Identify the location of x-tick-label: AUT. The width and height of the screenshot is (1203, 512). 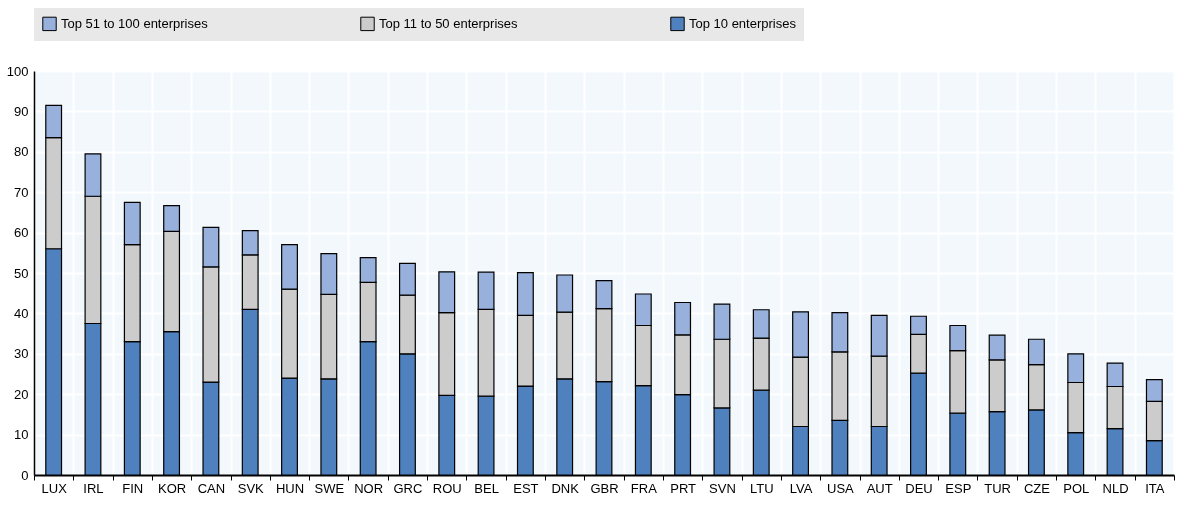
(879, 488).